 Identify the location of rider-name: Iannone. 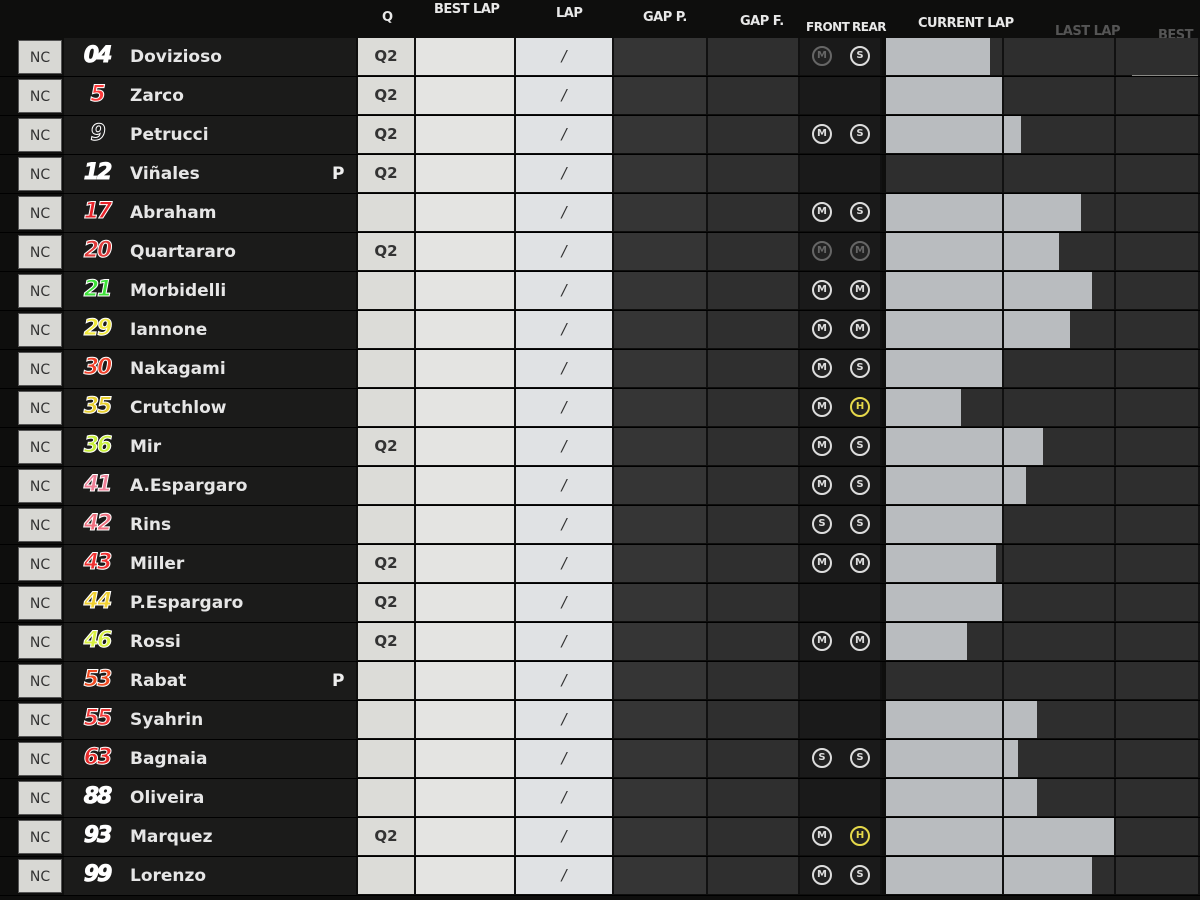
(169, 330).